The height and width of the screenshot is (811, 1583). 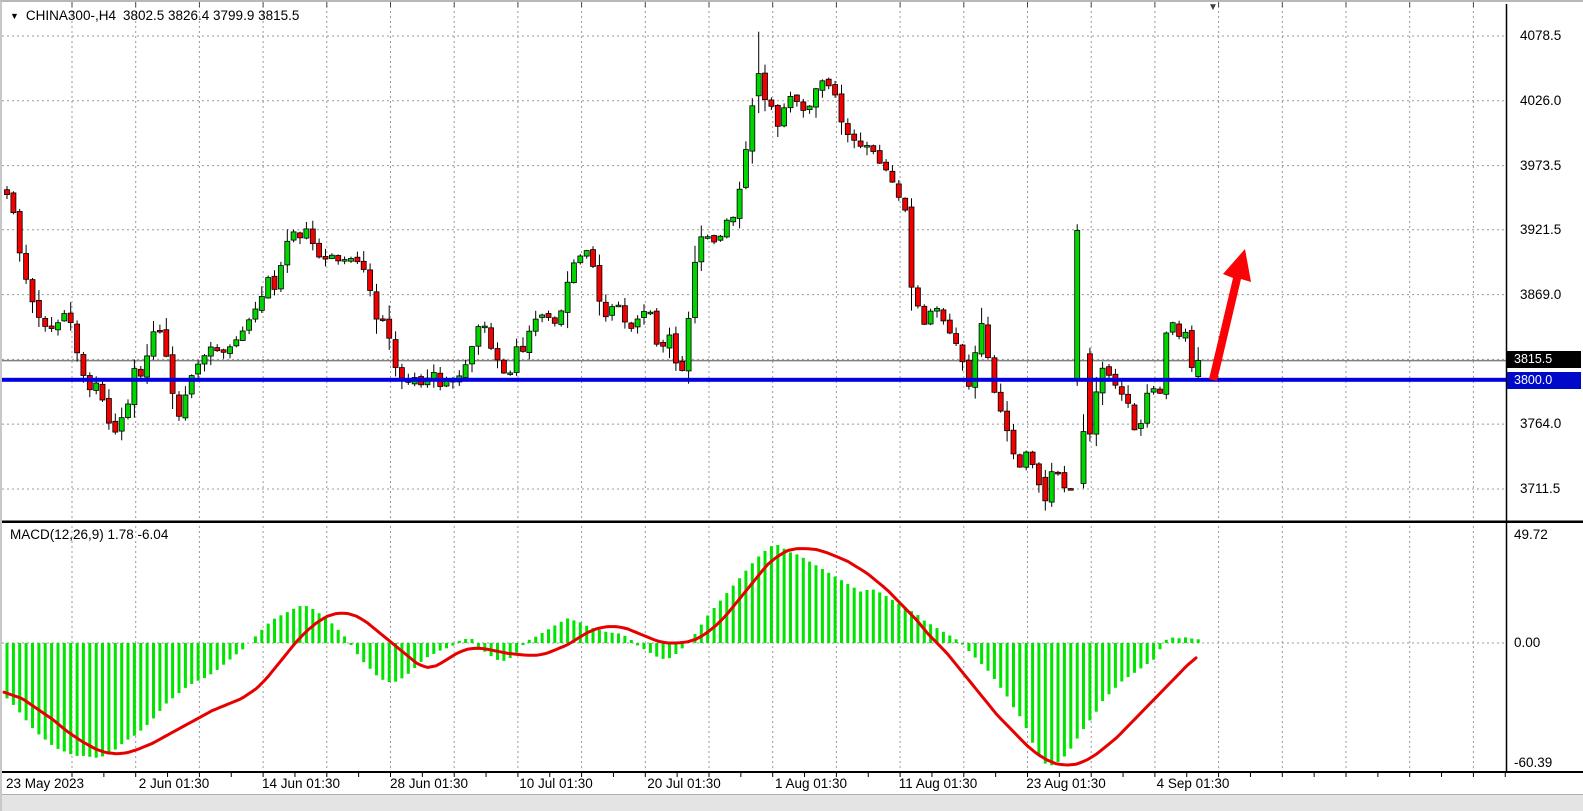 I want to click on ohlc-quote-label: 3802.5 3826.4 3799.9 3815.5, so click(x=211, y=15).